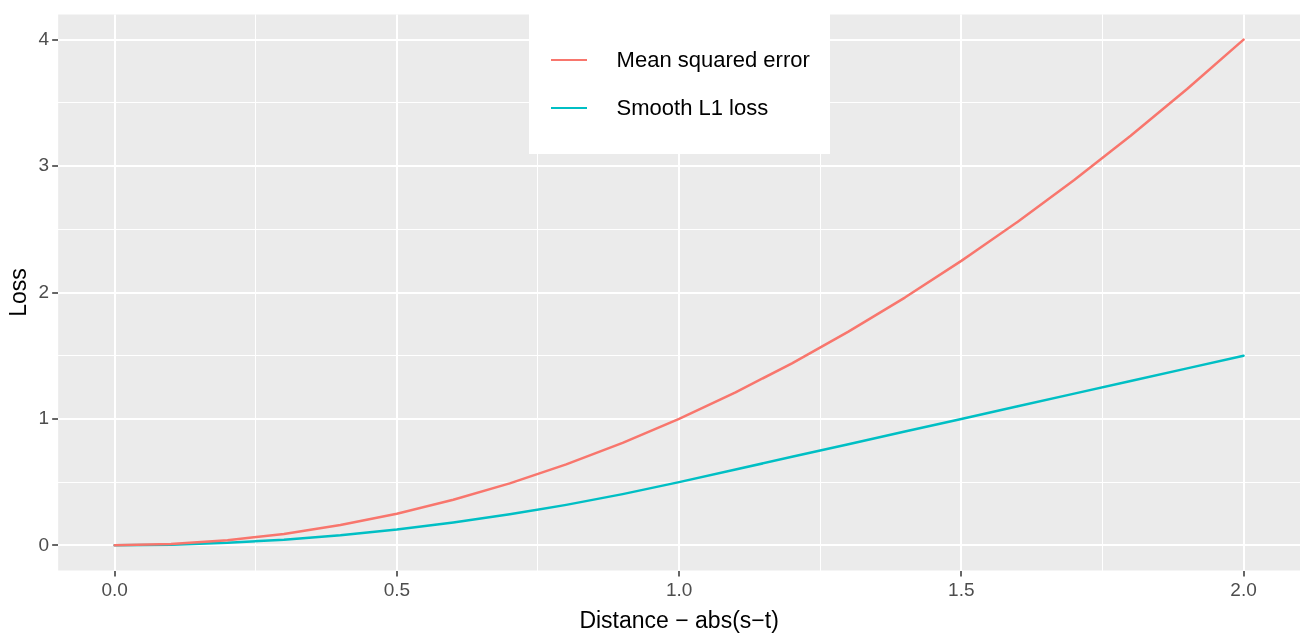  Describe the element at coordinates (44, 291) in the screenshot. I see `y-tick-label: 2` at that location.